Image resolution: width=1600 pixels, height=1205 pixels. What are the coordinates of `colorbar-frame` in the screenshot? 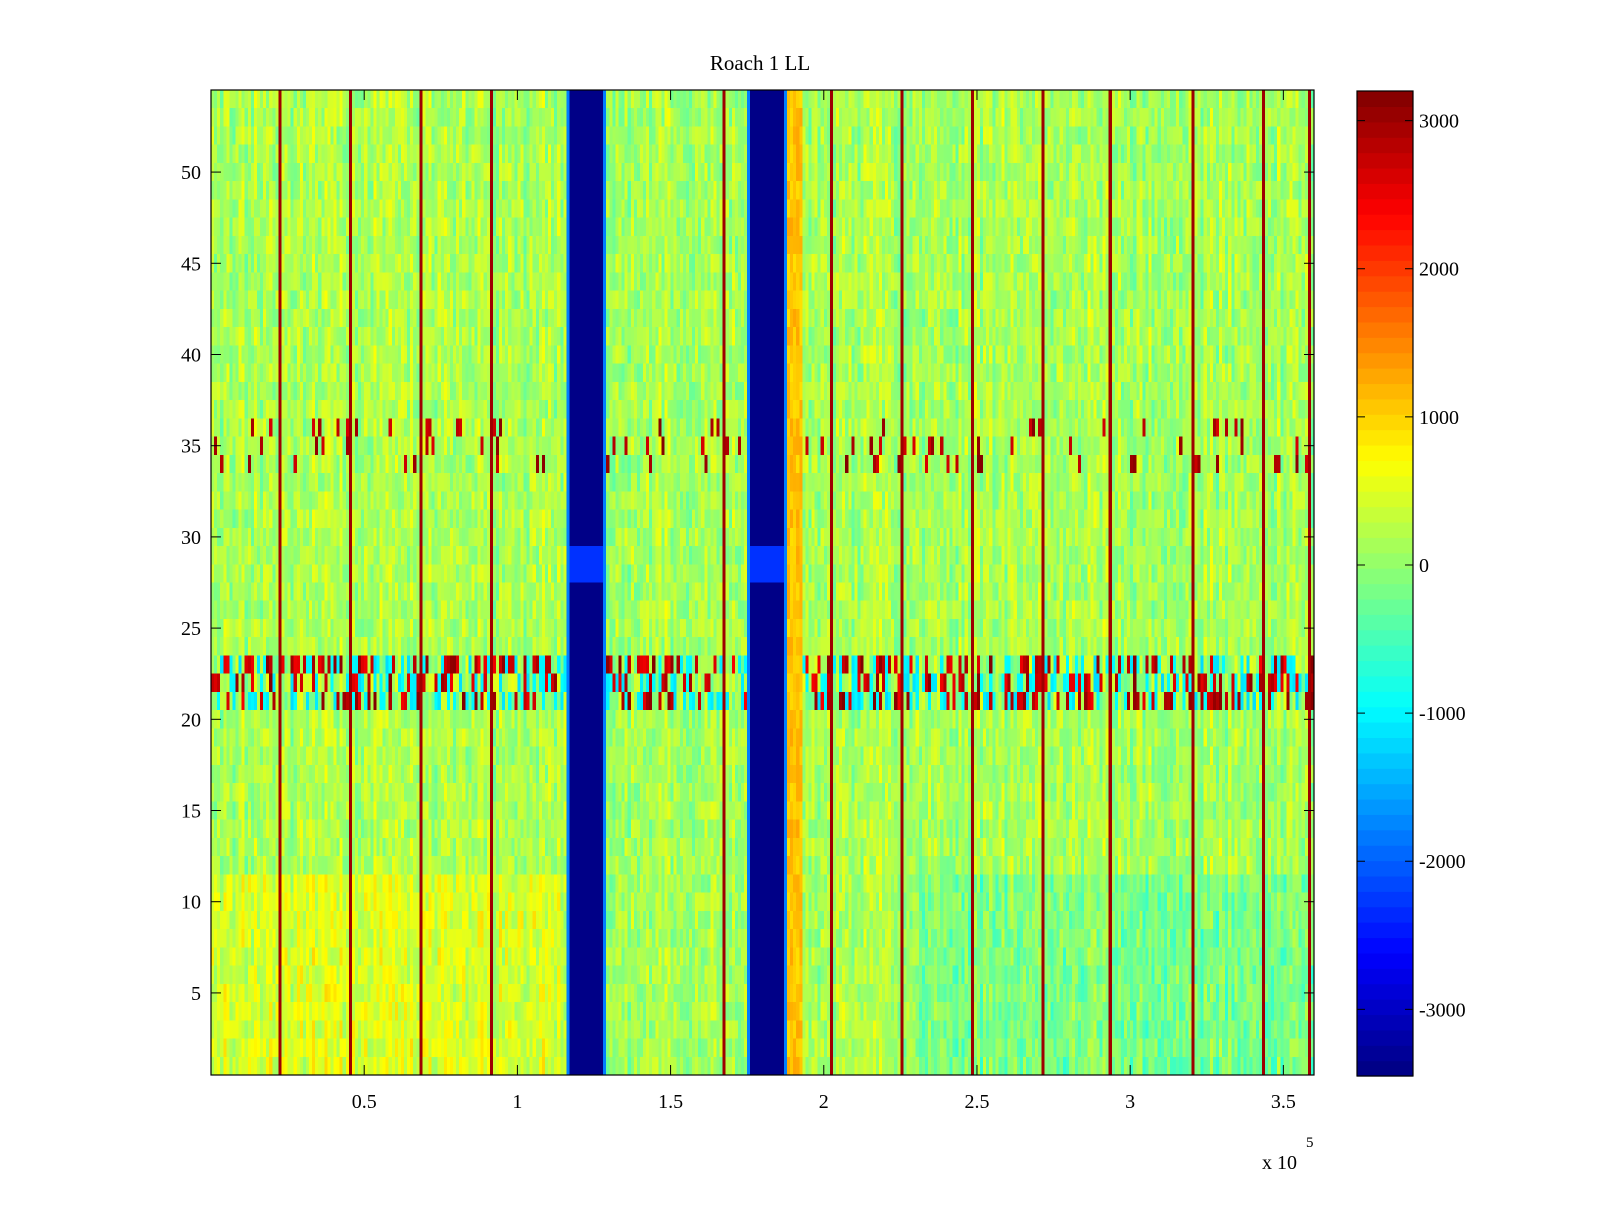 It's located at (1385, 583).